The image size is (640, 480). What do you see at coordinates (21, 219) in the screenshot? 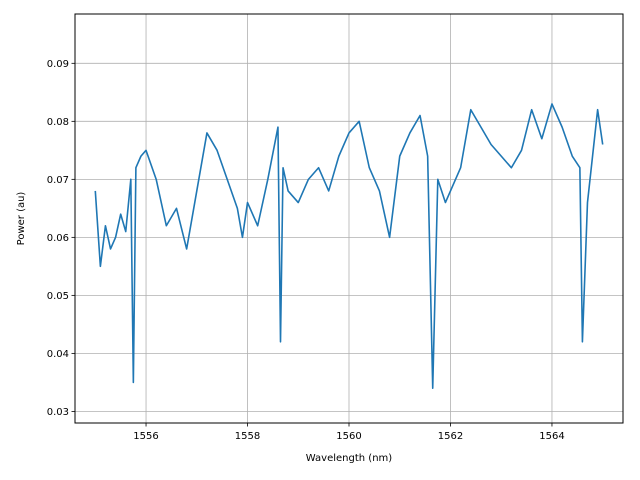
I see `y-axis-label: Power (au)` at bounding box center [21, 219].